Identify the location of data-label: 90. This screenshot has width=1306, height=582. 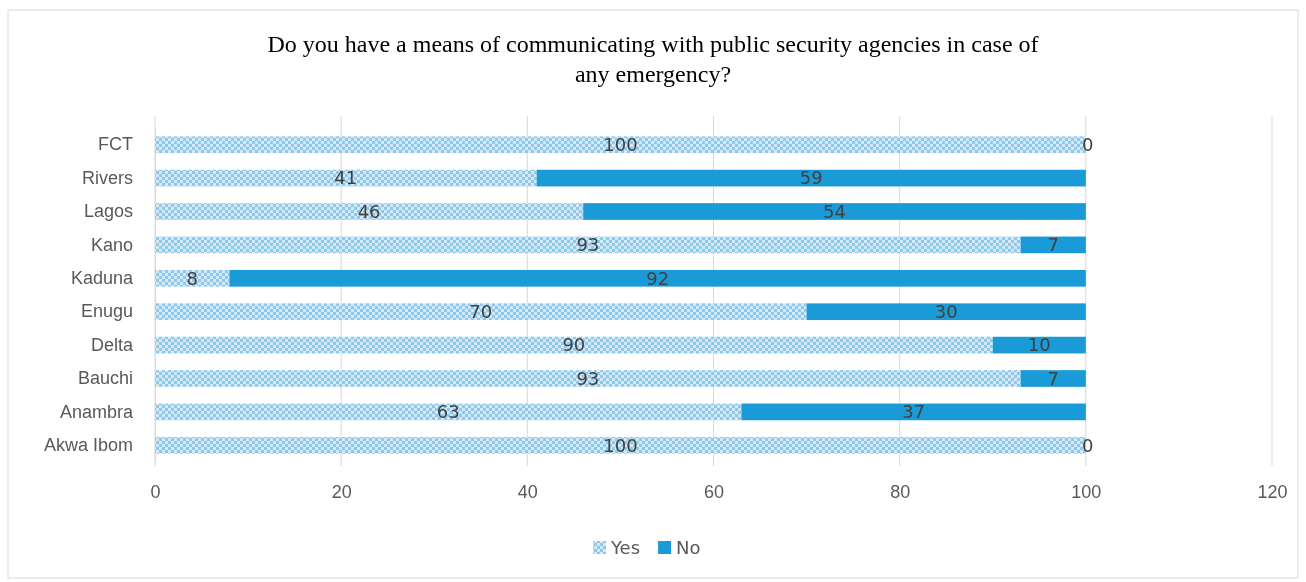
(574, 345).